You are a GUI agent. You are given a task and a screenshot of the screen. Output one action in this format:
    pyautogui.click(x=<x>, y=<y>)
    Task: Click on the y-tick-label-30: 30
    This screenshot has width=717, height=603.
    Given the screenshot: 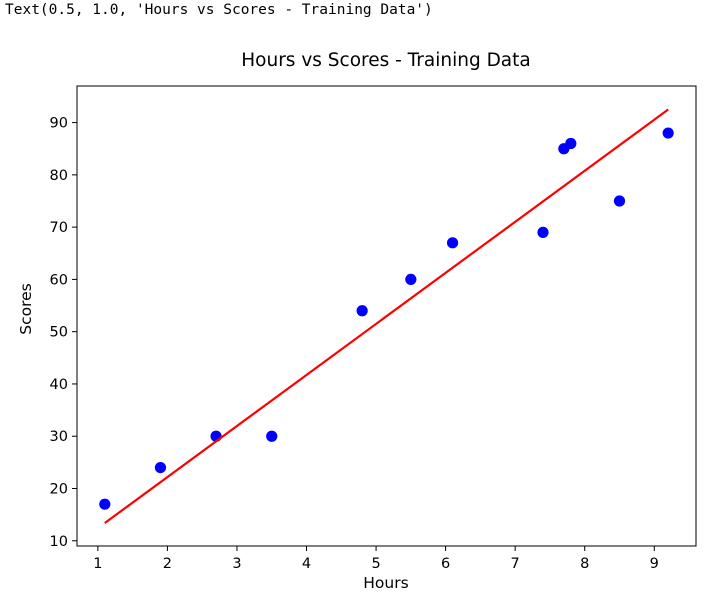 What is the action you would take?
    pyautogui.click(x=59, y=437)
    